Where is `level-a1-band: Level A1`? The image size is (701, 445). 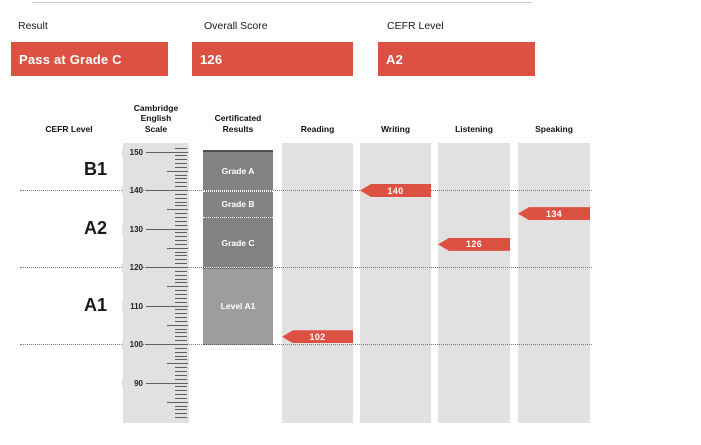
level-a1-band: Level A1 is located at coordinates (238, 306).